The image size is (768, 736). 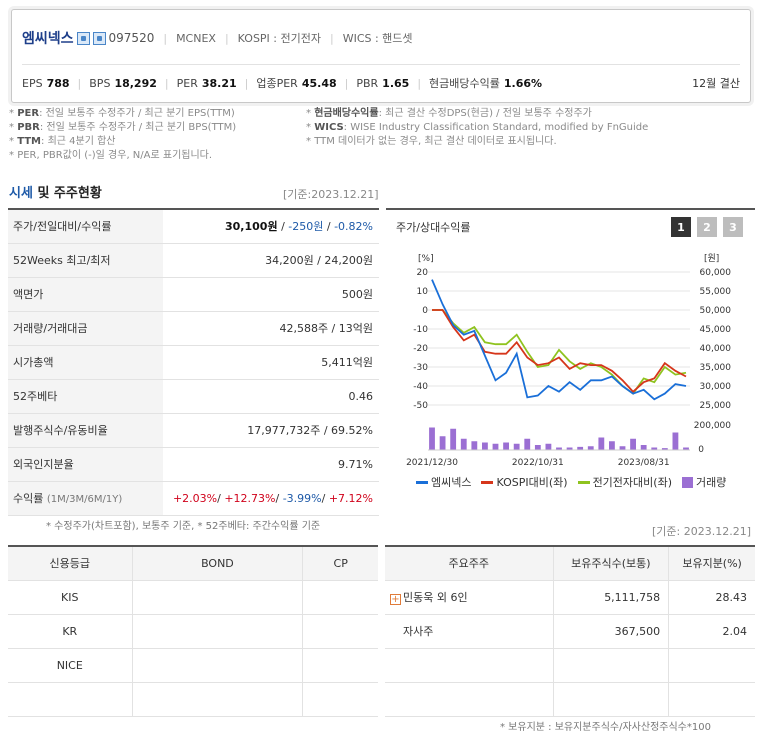 What do you see at coordinates (443, 482) in the screenshot?
I see `legend-company: 엠씨넥스` at bounding box center [443, 482].